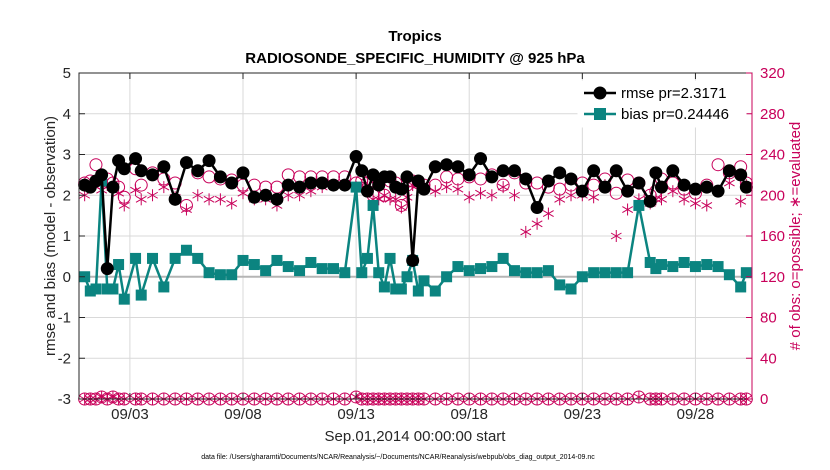 The height and width of the screenshot is (470, 830). What do you see at coordinates (768, 358) in the screenshot?
I see `y-tick-label-right: 40` at bounding box center [768, 358].